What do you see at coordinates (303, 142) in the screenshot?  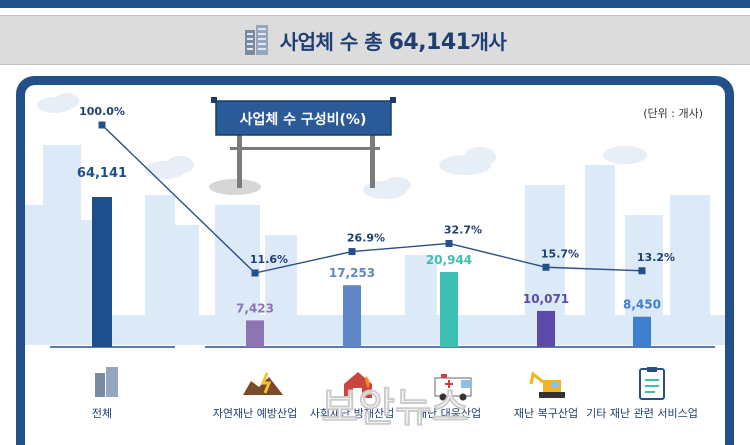 I see `signboard: 사업체 수 구성비(%)` at bounding box center [303, 142].